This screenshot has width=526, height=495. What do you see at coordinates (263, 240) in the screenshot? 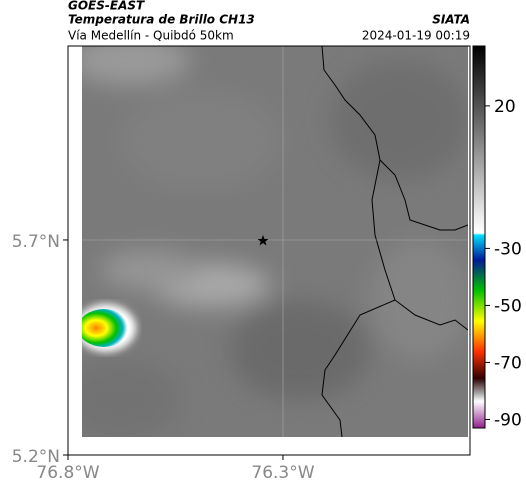
I see `location-marker` at bounding box center [263, 240].